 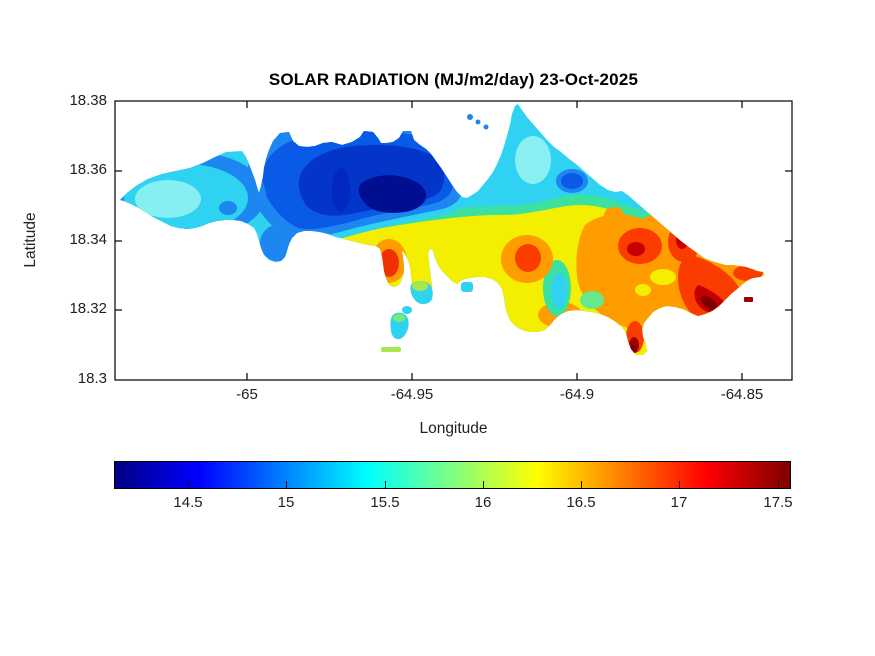 What do you see at coordinates (88, 308) in the screenshot?
I see `y-tick-label: 18.32` at bounding box center [88, 308].